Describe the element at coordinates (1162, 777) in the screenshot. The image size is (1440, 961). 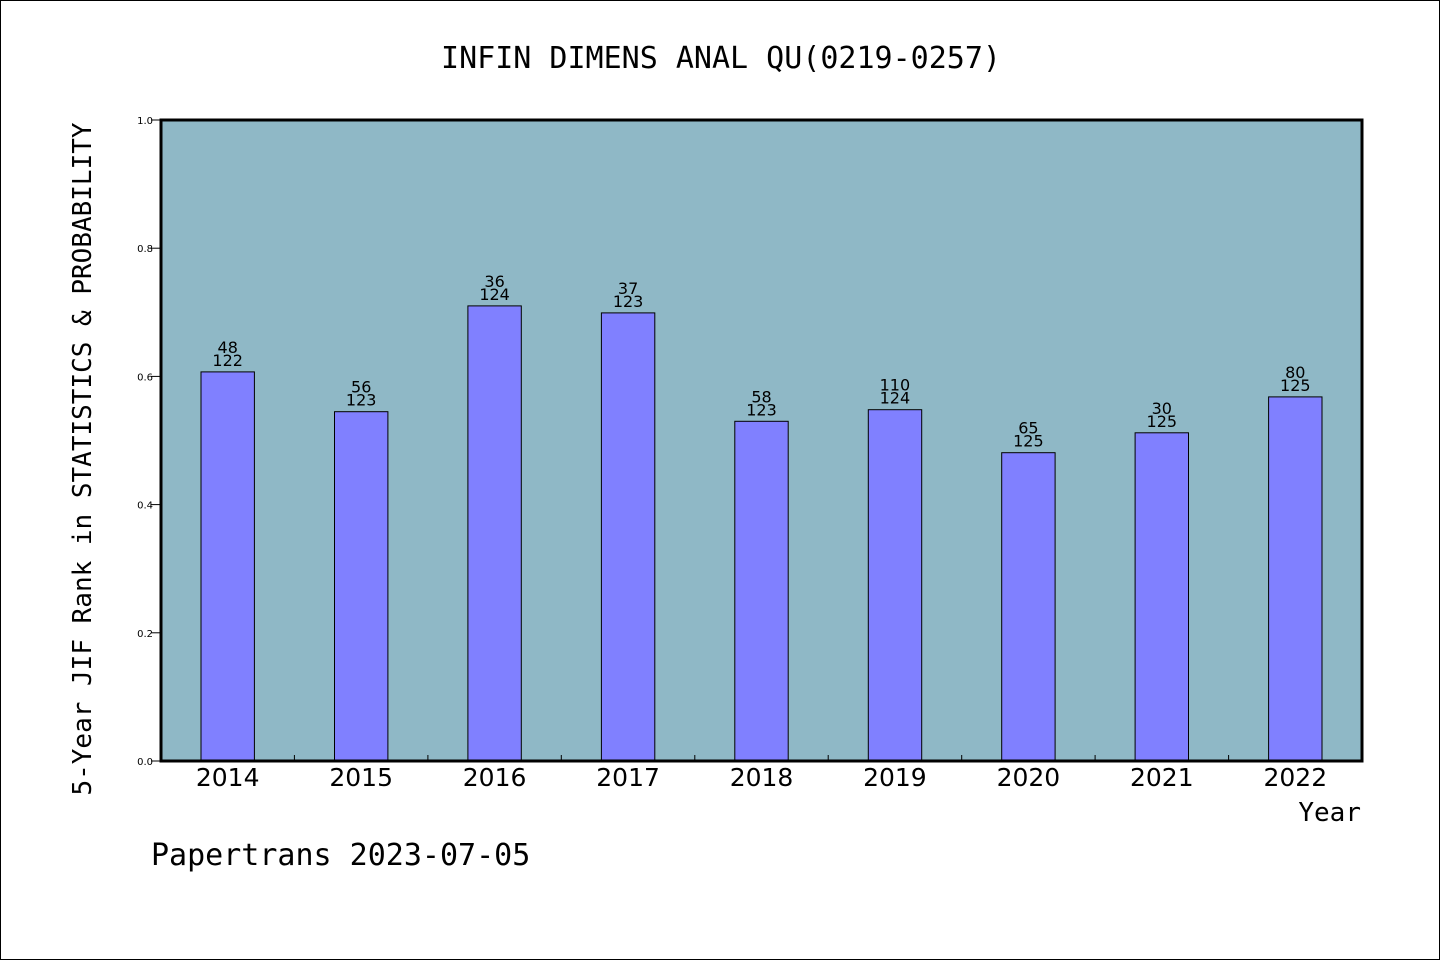
I see `x-tick-label-2021: 2021` at that location.